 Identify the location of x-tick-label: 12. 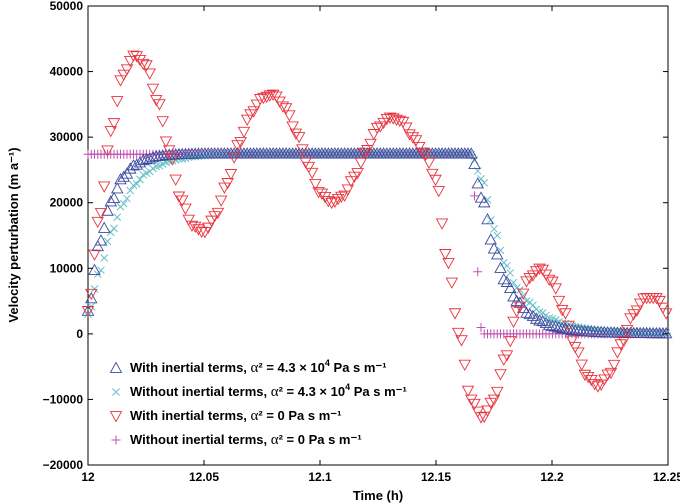
(88, 477).